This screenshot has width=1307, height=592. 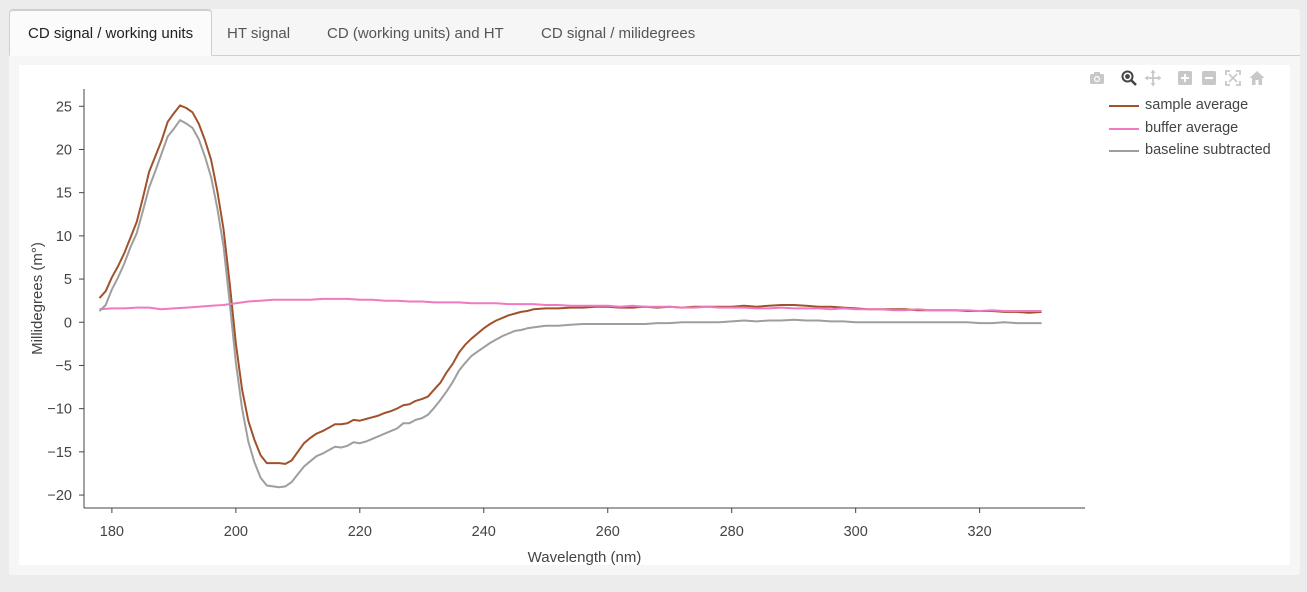 I want to click on legend-swatch-sample, so click(x=1124, y=106).